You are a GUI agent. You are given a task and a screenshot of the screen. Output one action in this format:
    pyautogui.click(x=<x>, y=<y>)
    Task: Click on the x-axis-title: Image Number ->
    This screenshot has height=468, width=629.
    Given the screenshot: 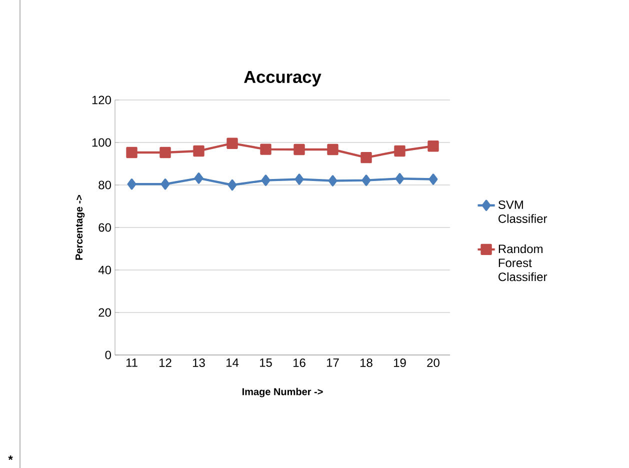 What is the action you would take?
    pyautogui.click(x=282, y=393)
    